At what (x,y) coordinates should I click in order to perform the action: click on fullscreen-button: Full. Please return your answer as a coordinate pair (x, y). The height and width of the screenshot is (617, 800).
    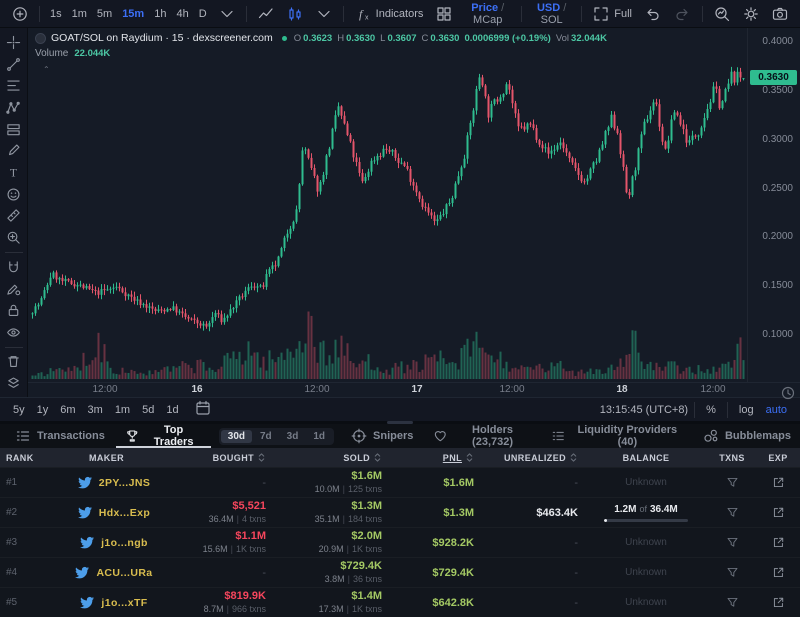
    Looking at the image, I should click on (612, 14).